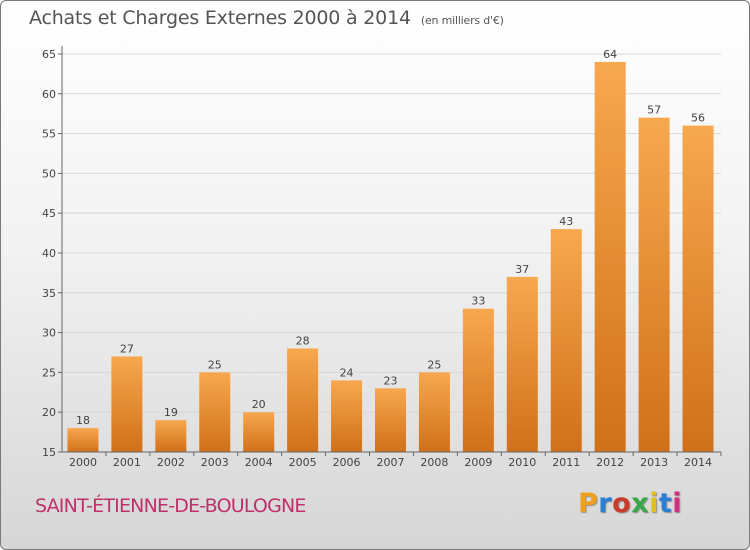  What do you see at coordinates (654, 462) in the screenshot?
I see `x-tick-label-2013: 2013` at bounding box center [654, 462].